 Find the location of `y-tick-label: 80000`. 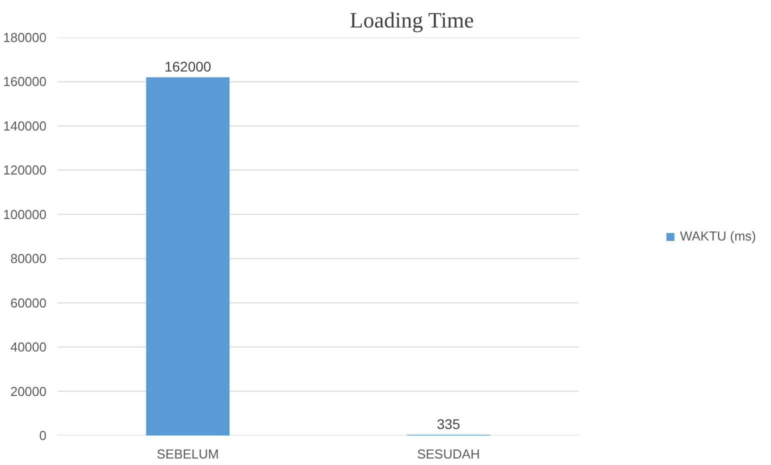

y-tick-label: 80000 is located at coordinates (28, 258).